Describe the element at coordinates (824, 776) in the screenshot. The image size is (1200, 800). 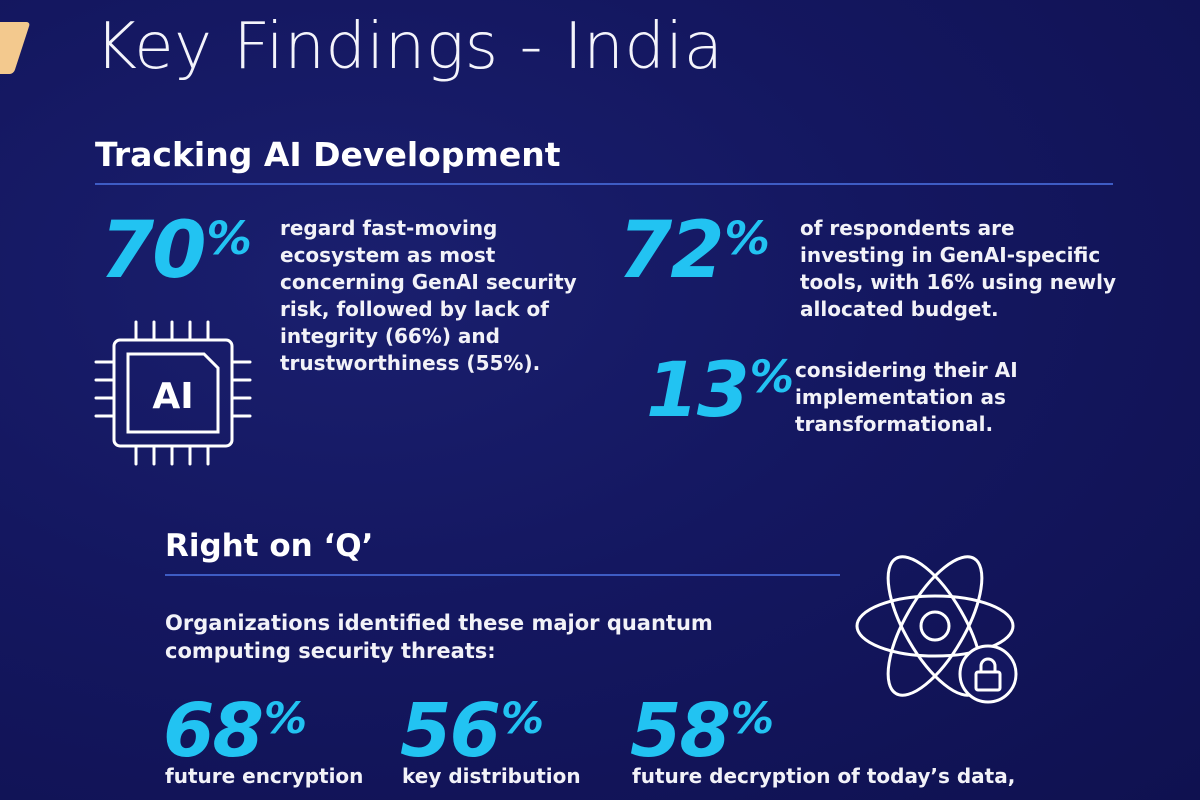
I see `stat-58-label: future decryption of today’s data,` at that location.